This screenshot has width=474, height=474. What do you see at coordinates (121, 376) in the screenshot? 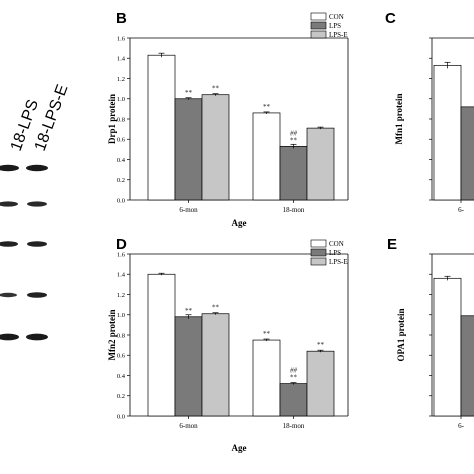
I see `panel-d-y-tick-label: 0.4` at bounding box center [121, 376].